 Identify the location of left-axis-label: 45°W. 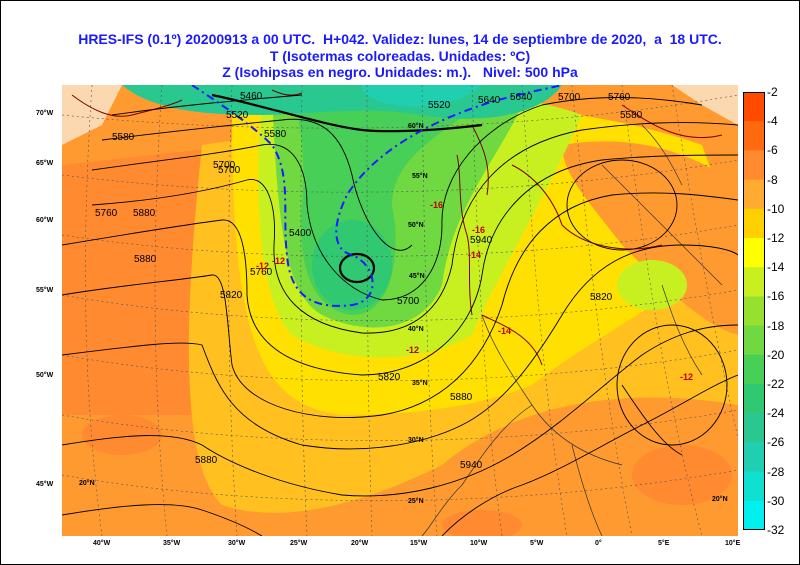
(45, 484).